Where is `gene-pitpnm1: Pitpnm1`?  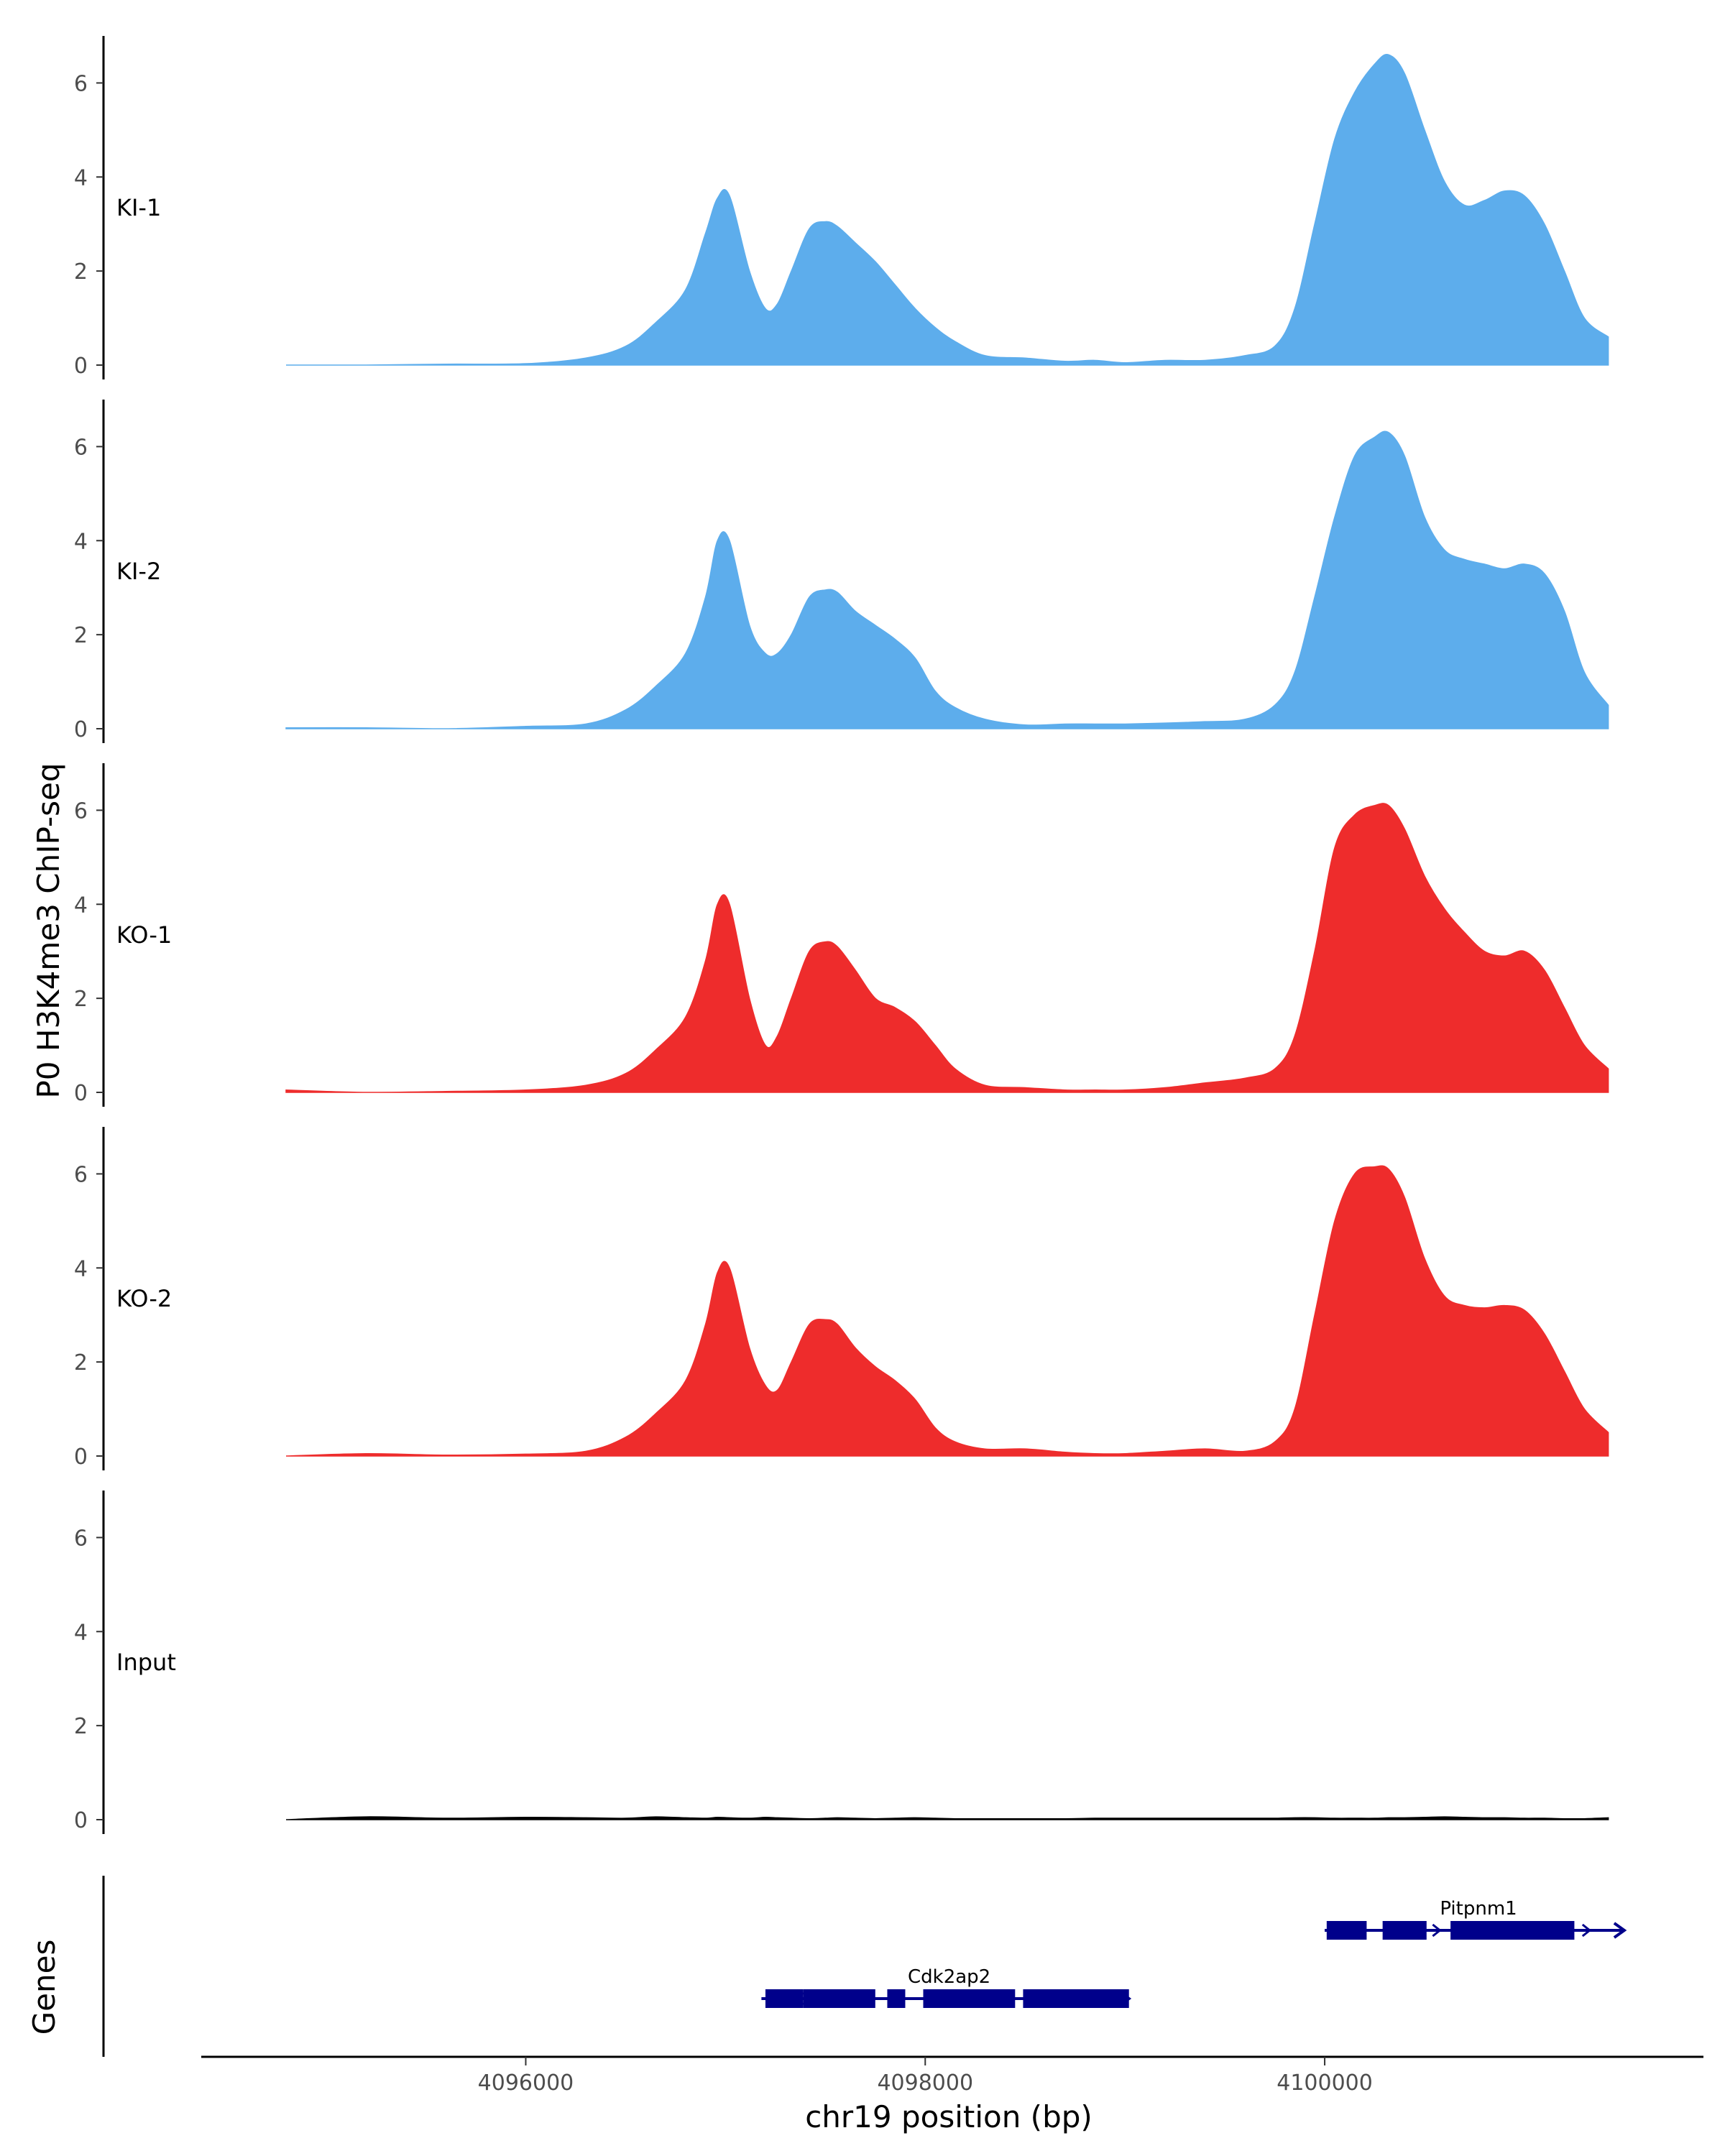 gene-pitpnm1: Pitpnm1 is located at coordinates (1476, 1919).